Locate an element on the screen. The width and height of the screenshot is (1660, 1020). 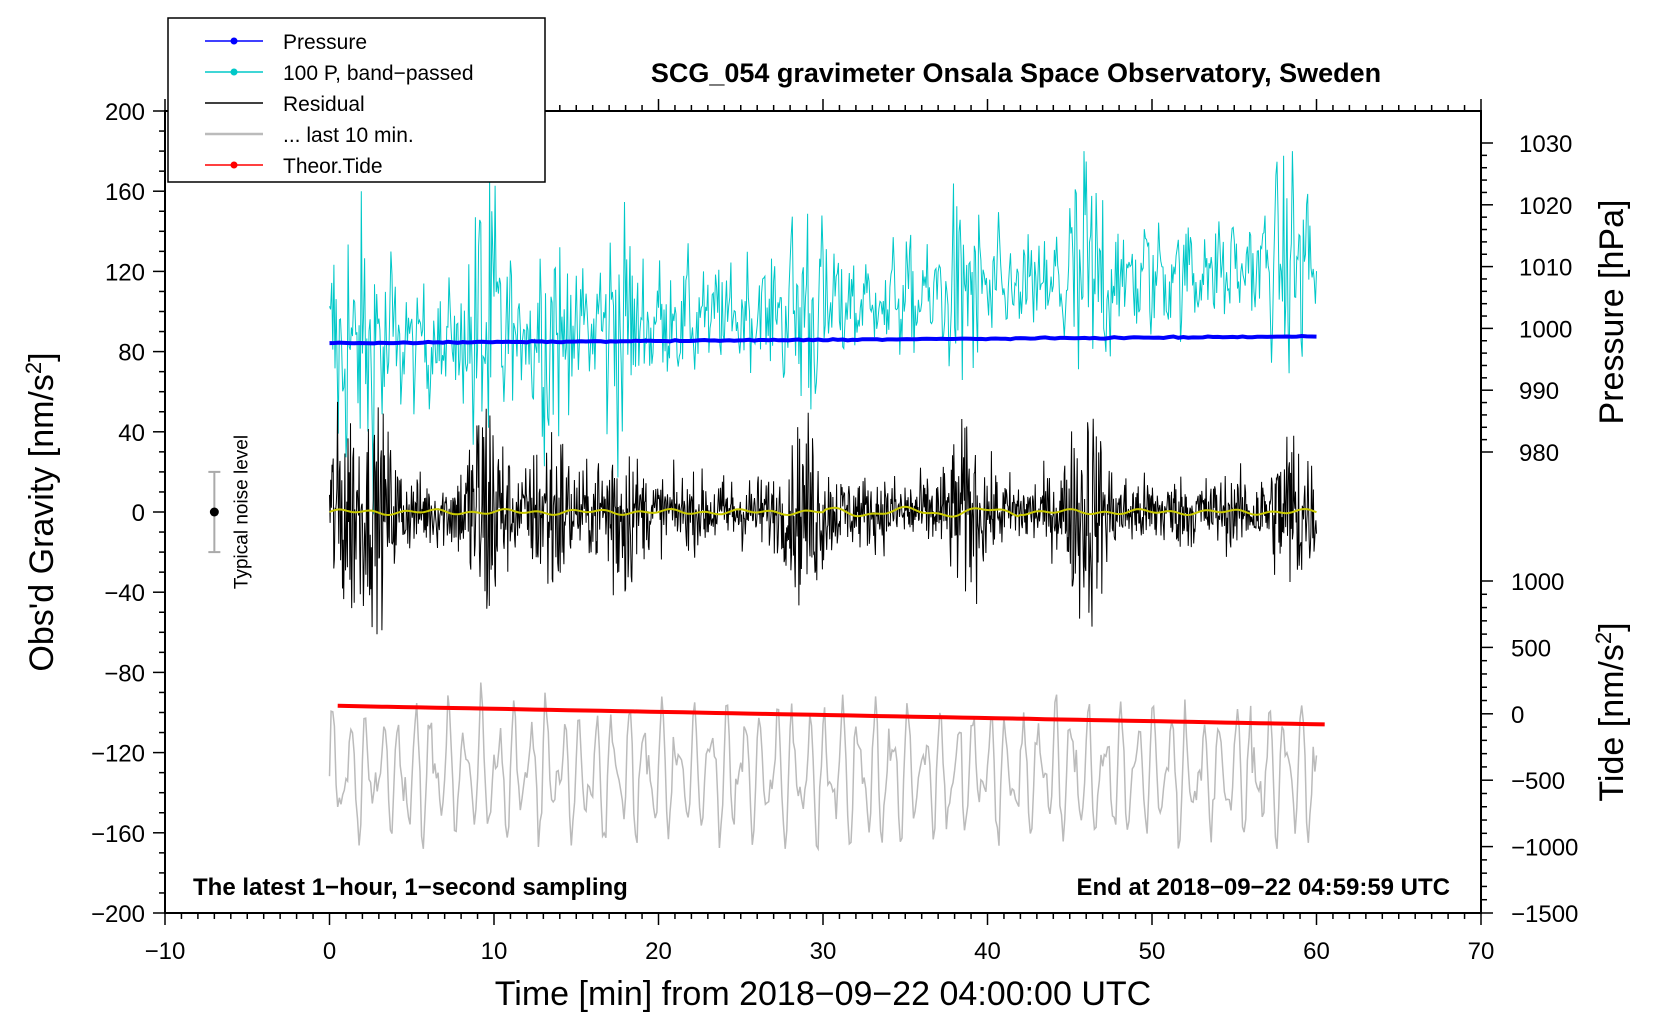
x-tick-label: −10 is located at coordinates (165, 951).